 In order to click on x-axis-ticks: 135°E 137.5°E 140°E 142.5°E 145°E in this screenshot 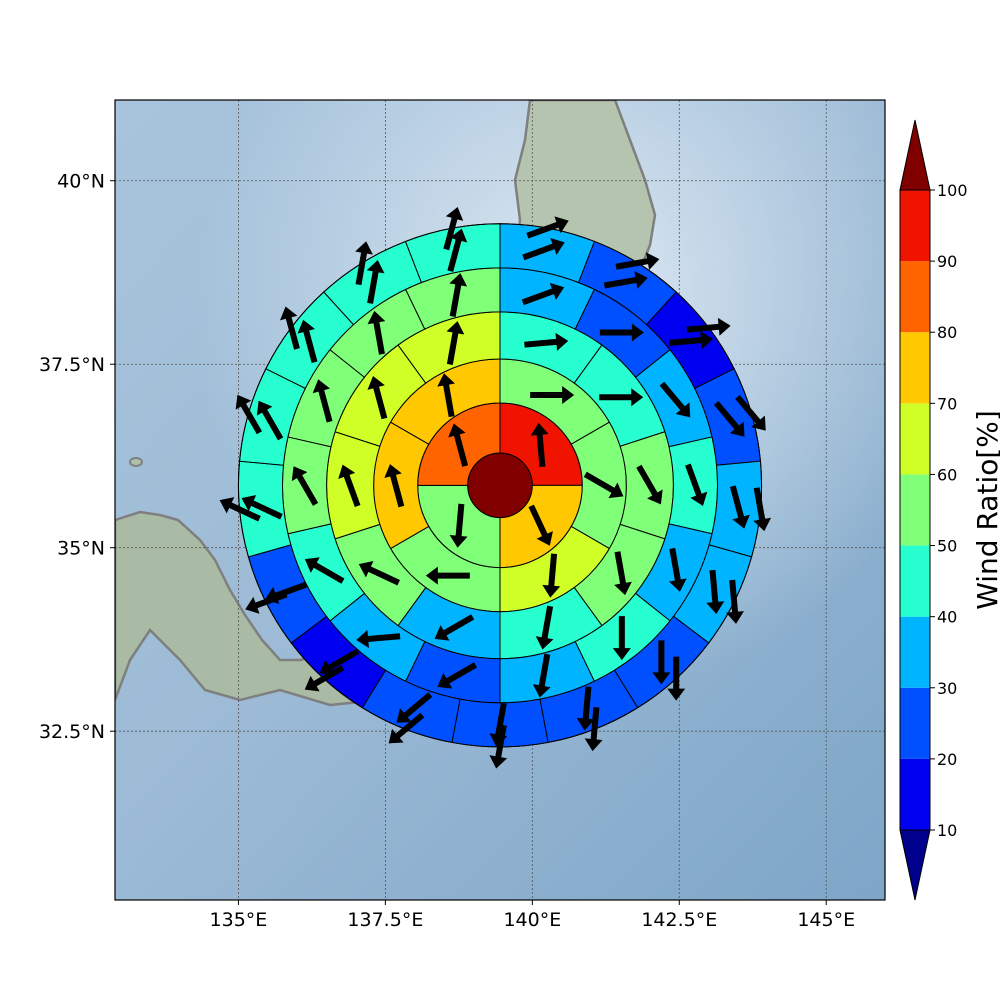, I will do `click(532, 915)`.